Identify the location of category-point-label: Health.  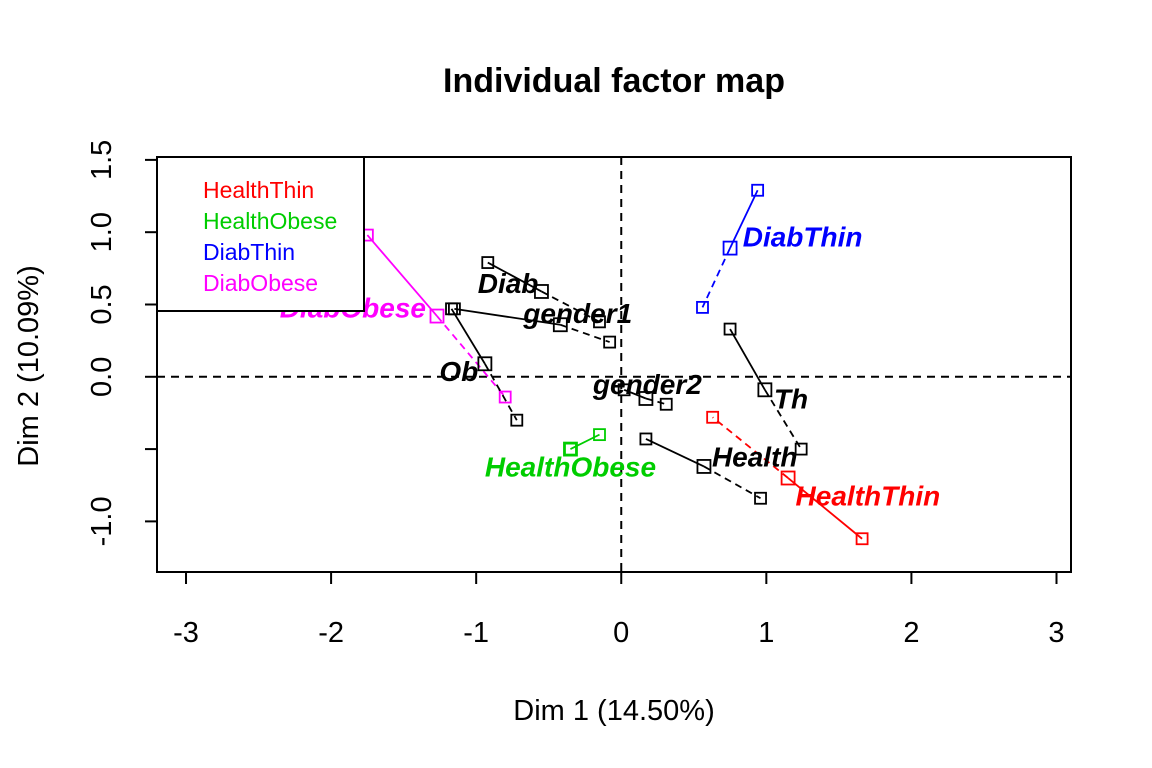
(755, 456).